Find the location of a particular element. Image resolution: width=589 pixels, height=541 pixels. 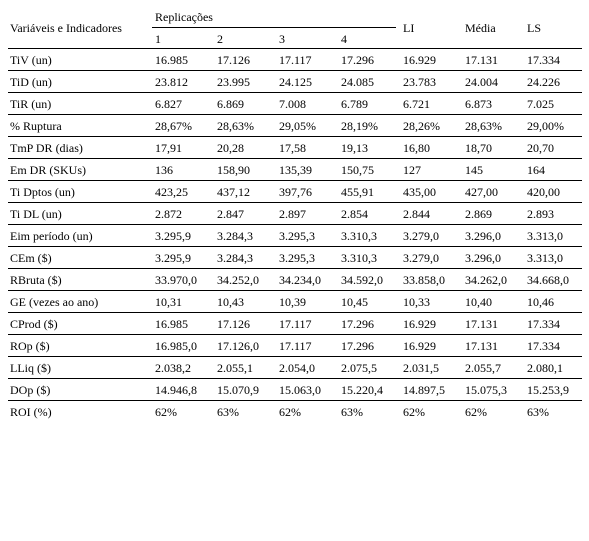

cell: 6.869 is located at coordinates (230, 104).